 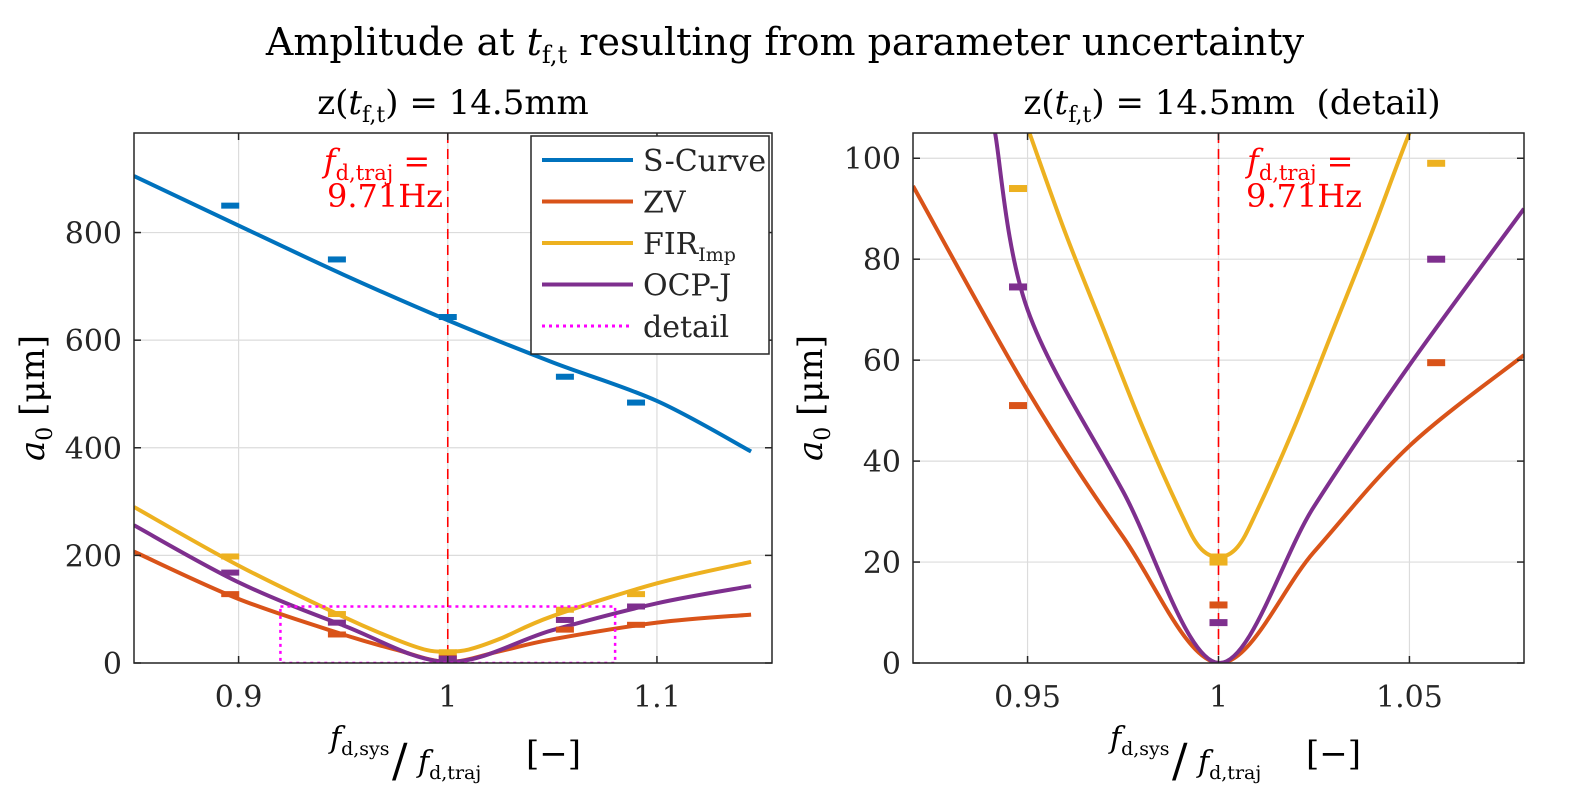 What do you see at coordinates (1228, 764) in the screenshot?
I see `right-xlabel-denominator: fd,traj` at bounding box center [1228, 764].